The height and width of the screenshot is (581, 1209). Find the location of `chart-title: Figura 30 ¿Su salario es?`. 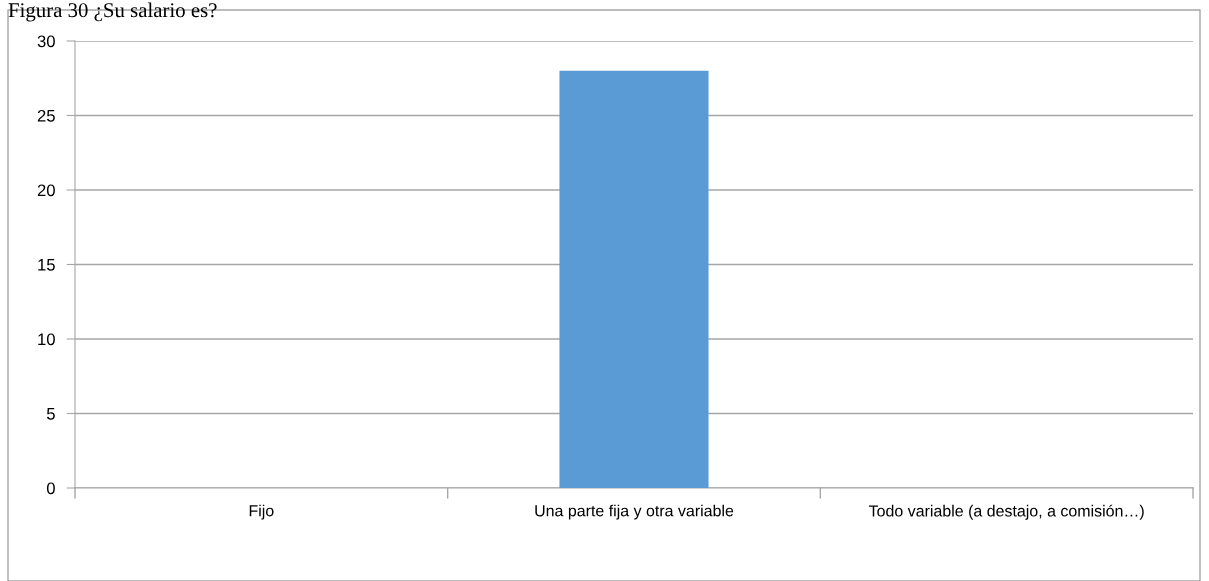

chart-title: Figura 30 ¿Su salario es? is located at coordinates (112, 12).